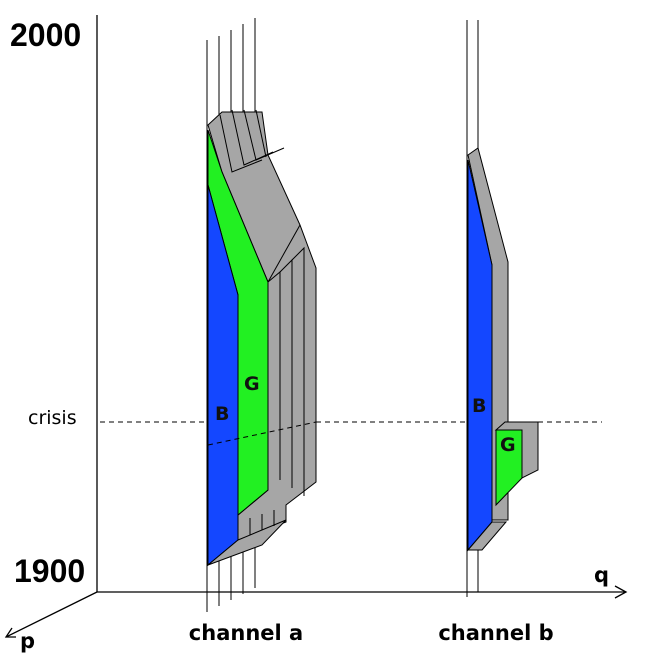  I want to click on channel-label: channel a, so click(246, 633).